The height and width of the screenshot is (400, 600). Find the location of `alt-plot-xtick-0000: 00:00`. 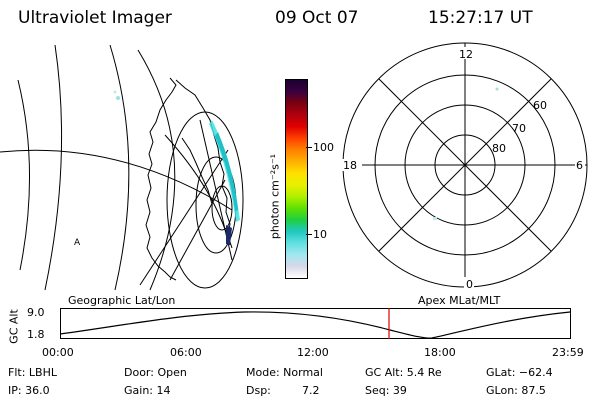

alt-plot-xtick-0000: 00:00 is located at coordinates (58, 352).